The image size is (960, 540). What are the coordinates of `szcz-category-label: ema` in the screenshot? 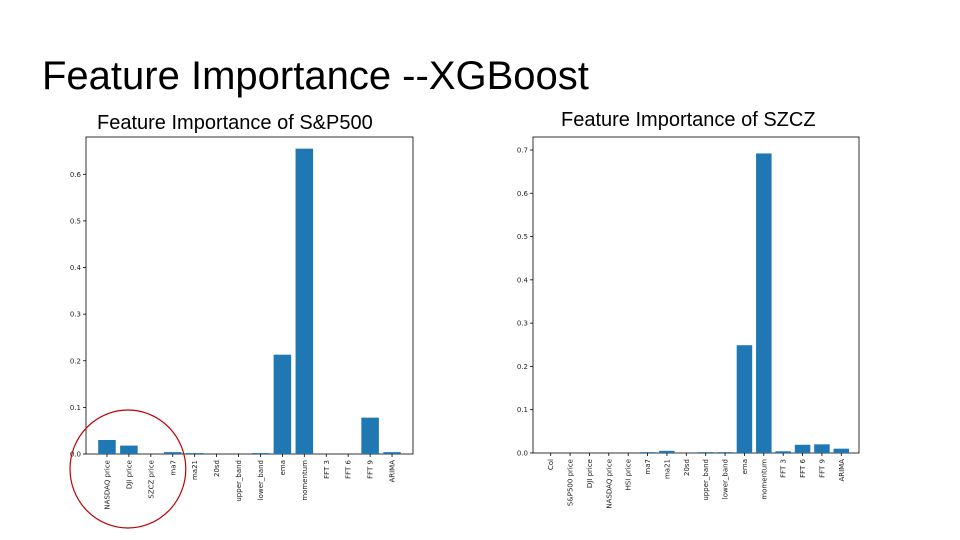 It's located at (745, 466).